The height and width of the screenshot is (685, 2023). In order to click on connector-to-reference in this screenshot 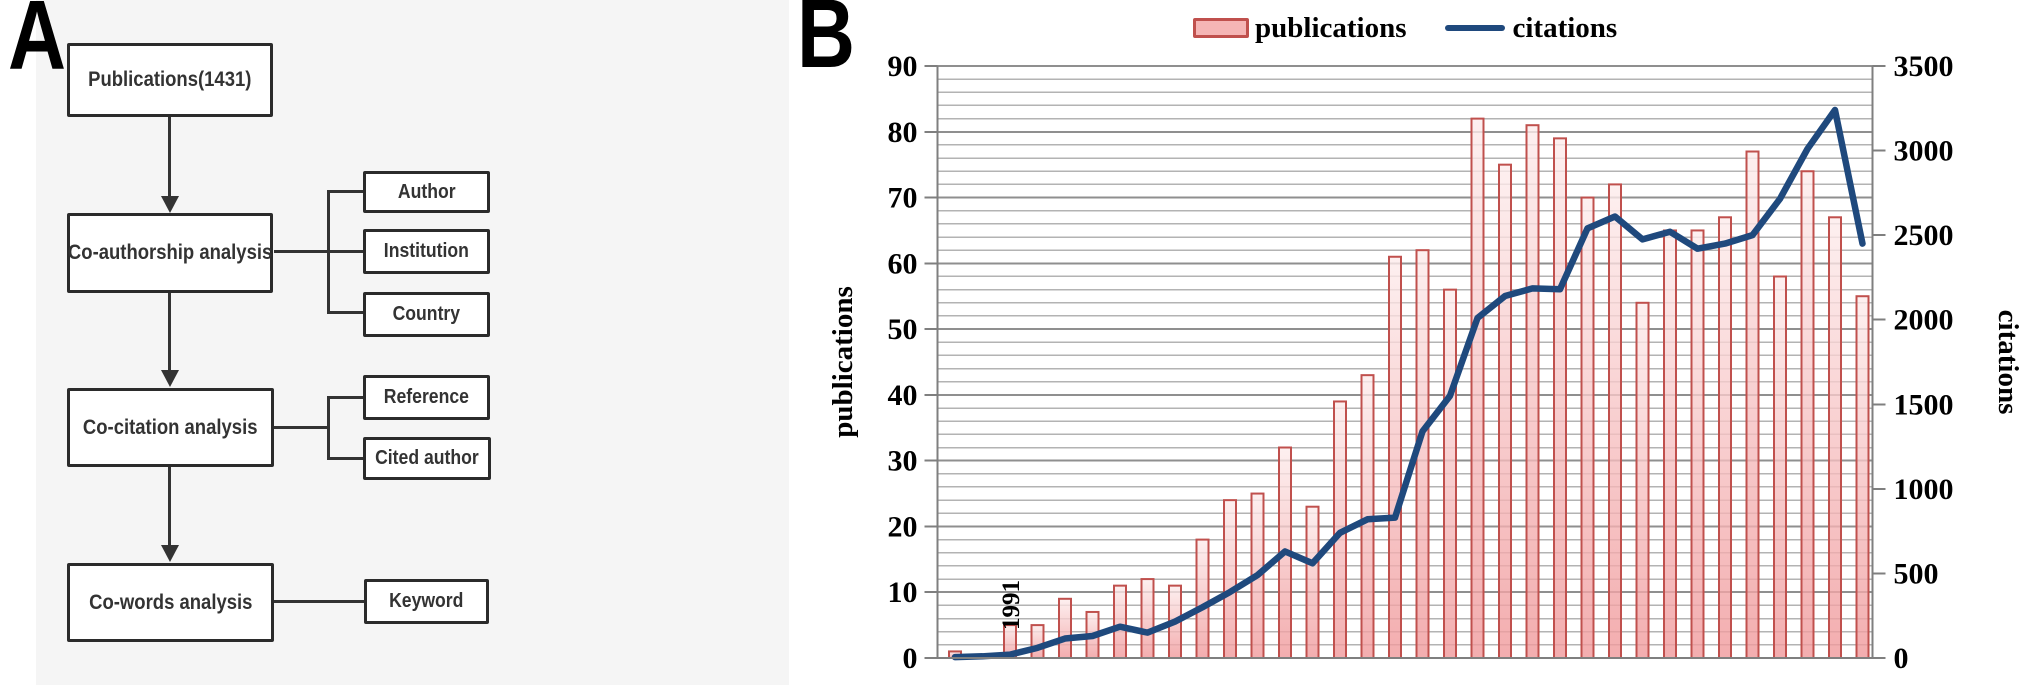, I will do `click(345, 397)`.